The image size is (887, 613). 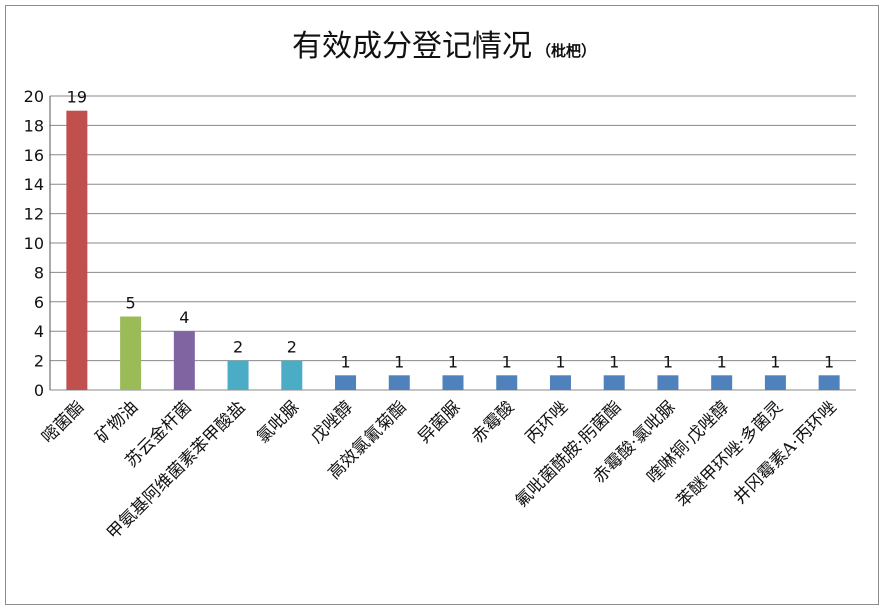 I want to click on y-tick-label: 8, so click(x=39, y=272).